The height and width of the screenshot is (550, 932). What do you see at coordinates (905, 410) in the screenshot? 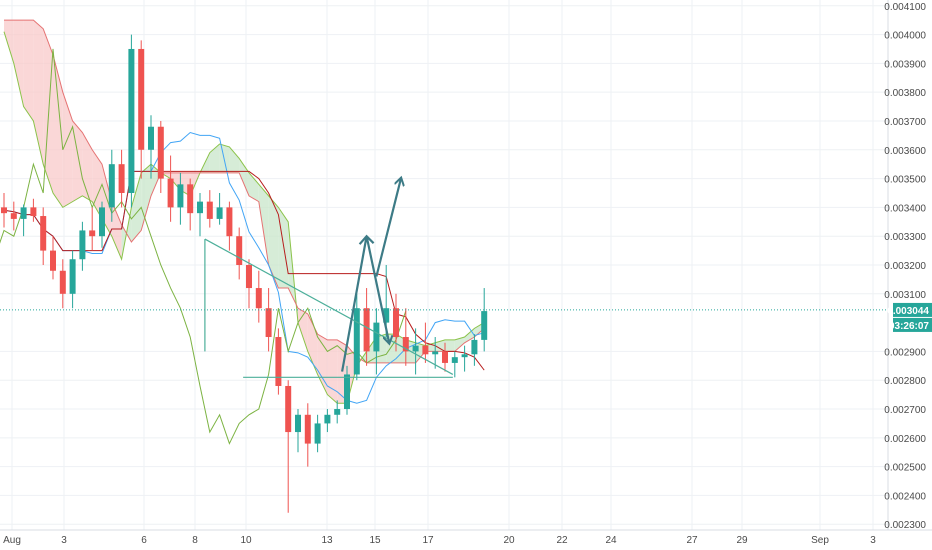
I see `y-tick-label: 0.002700` at bounding box center [905, 410].